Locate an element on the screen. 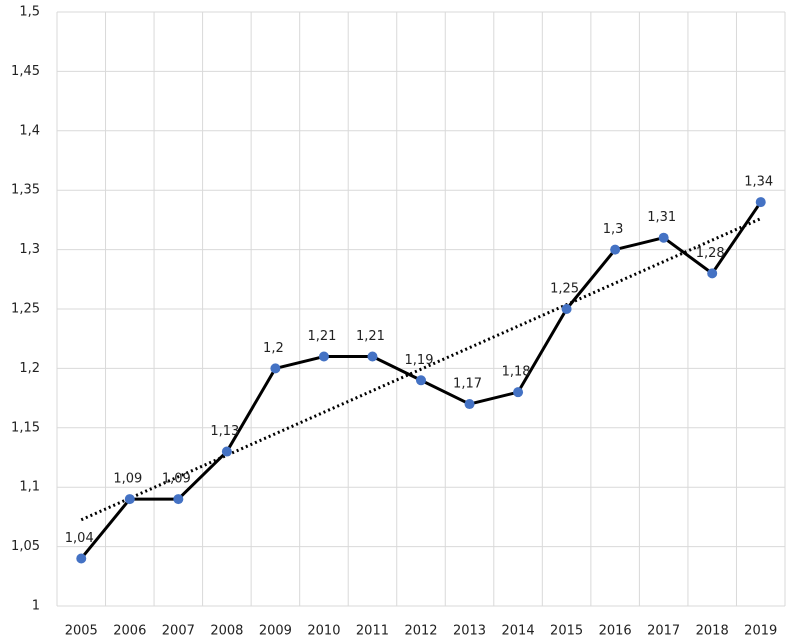  x-tick-label: 2011 is located at coordinates (372, 631).